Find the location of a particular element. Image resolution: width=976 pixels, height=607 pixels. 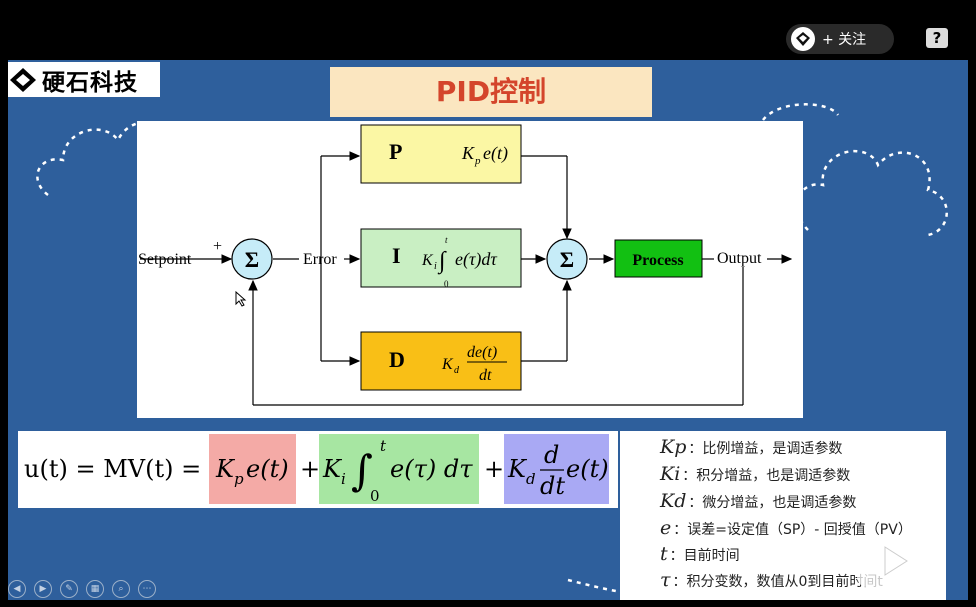

sum-symbol-2: Σ is located at coordinates (567, 259).